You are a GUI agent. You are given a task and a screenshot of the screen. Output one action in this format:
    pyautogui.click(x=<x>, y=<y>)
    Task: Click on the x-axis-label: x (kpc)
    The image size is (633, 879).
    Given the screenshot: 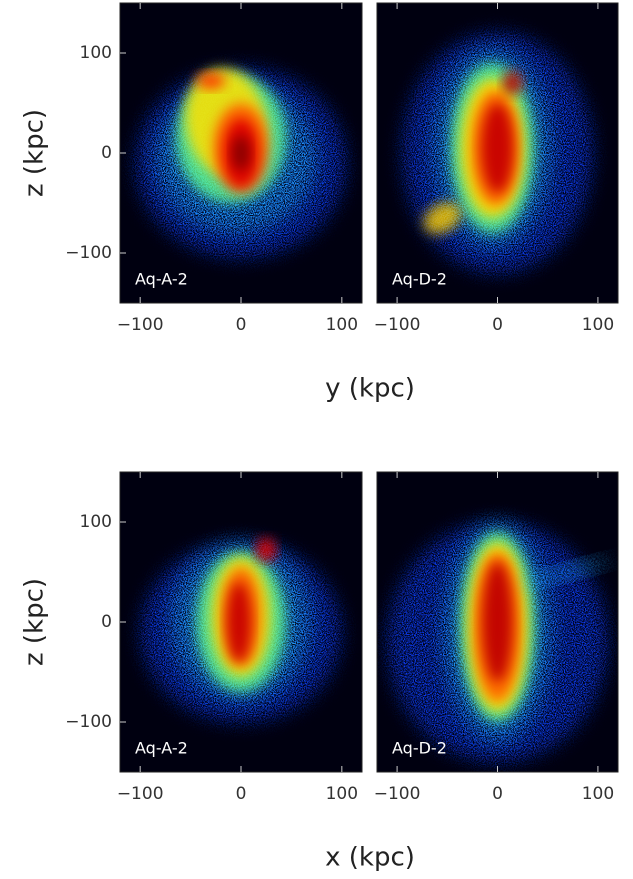 What is the action you would take?
    pyautogui.click(x=370, y=858)
    